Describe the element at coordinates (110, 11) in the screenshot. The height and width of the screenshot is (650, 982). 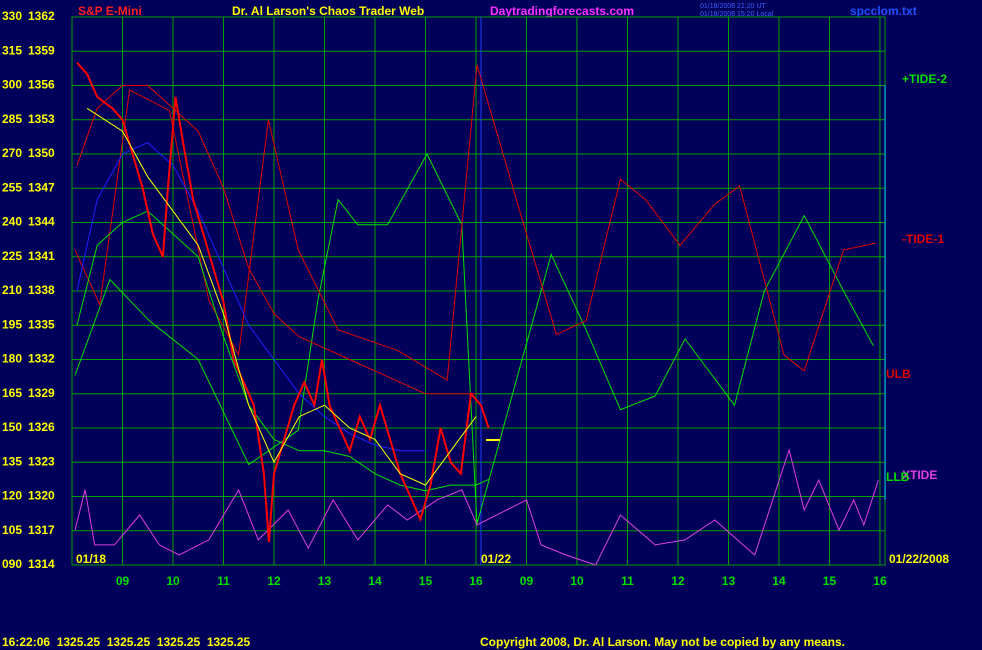
I see `subtitle: S&P E-Mini` at that location.